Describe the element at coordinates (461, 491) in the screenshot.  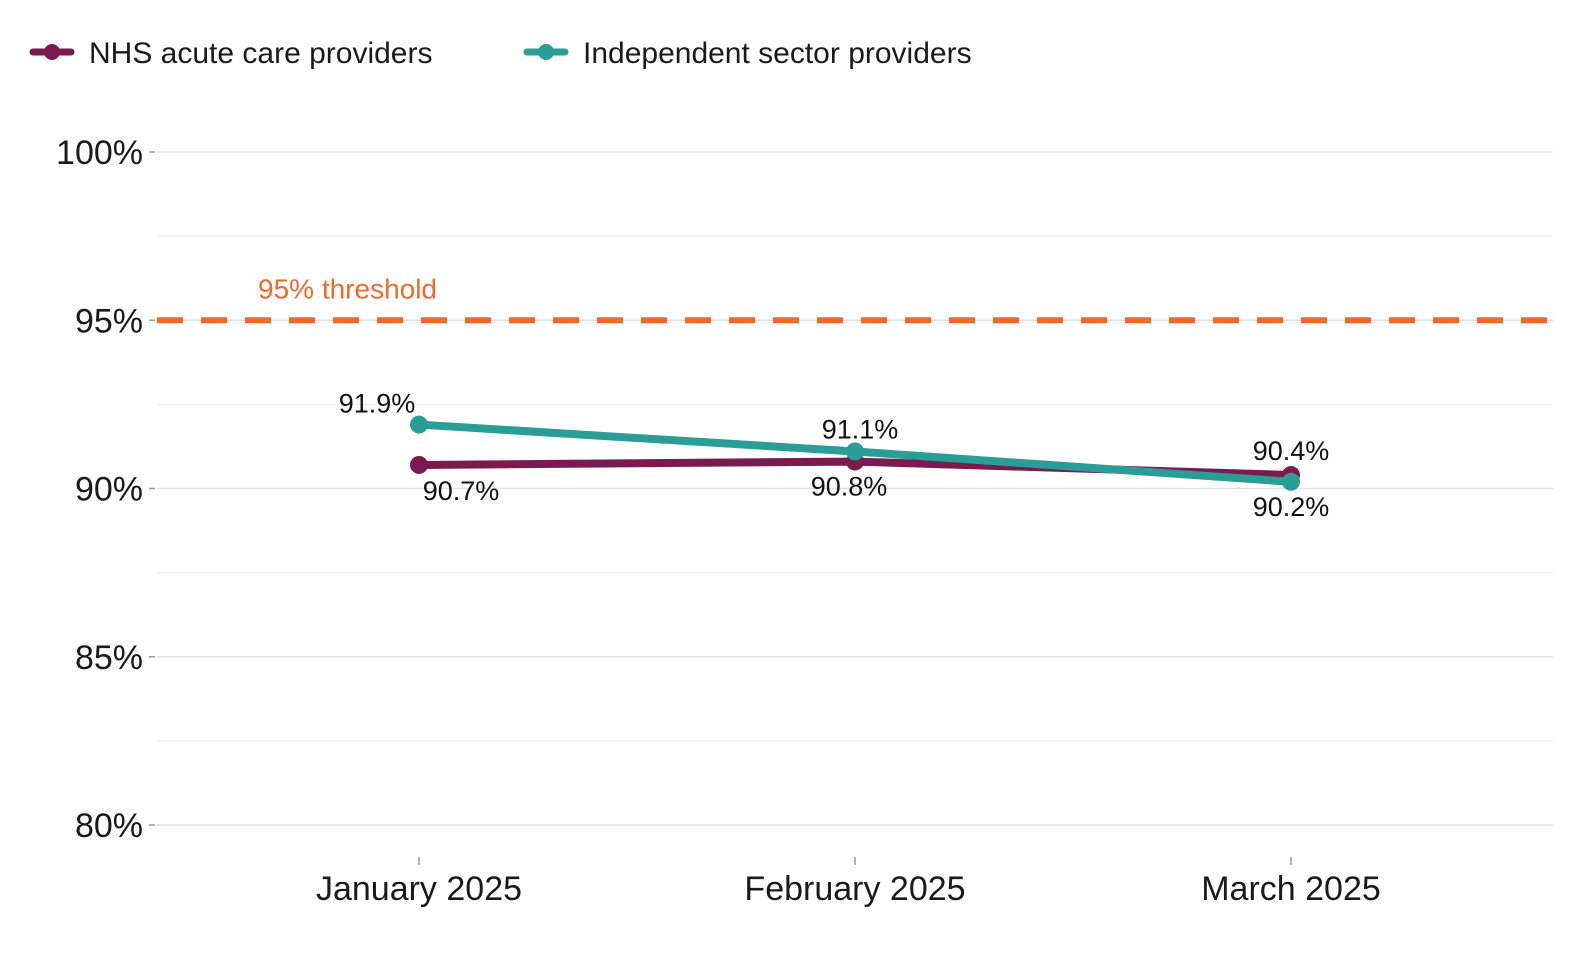
I see `data-label-0-0: 90.7%` at that location.